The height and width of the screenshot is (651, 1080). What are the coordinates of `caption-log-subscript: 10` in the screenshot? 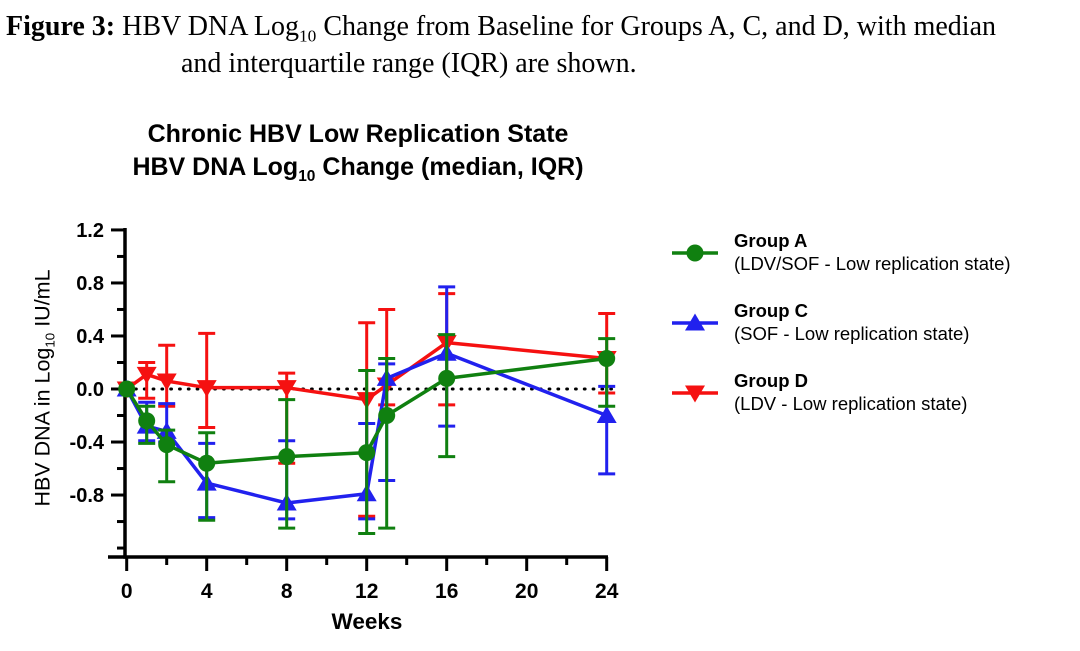 It's located at (307, 36).